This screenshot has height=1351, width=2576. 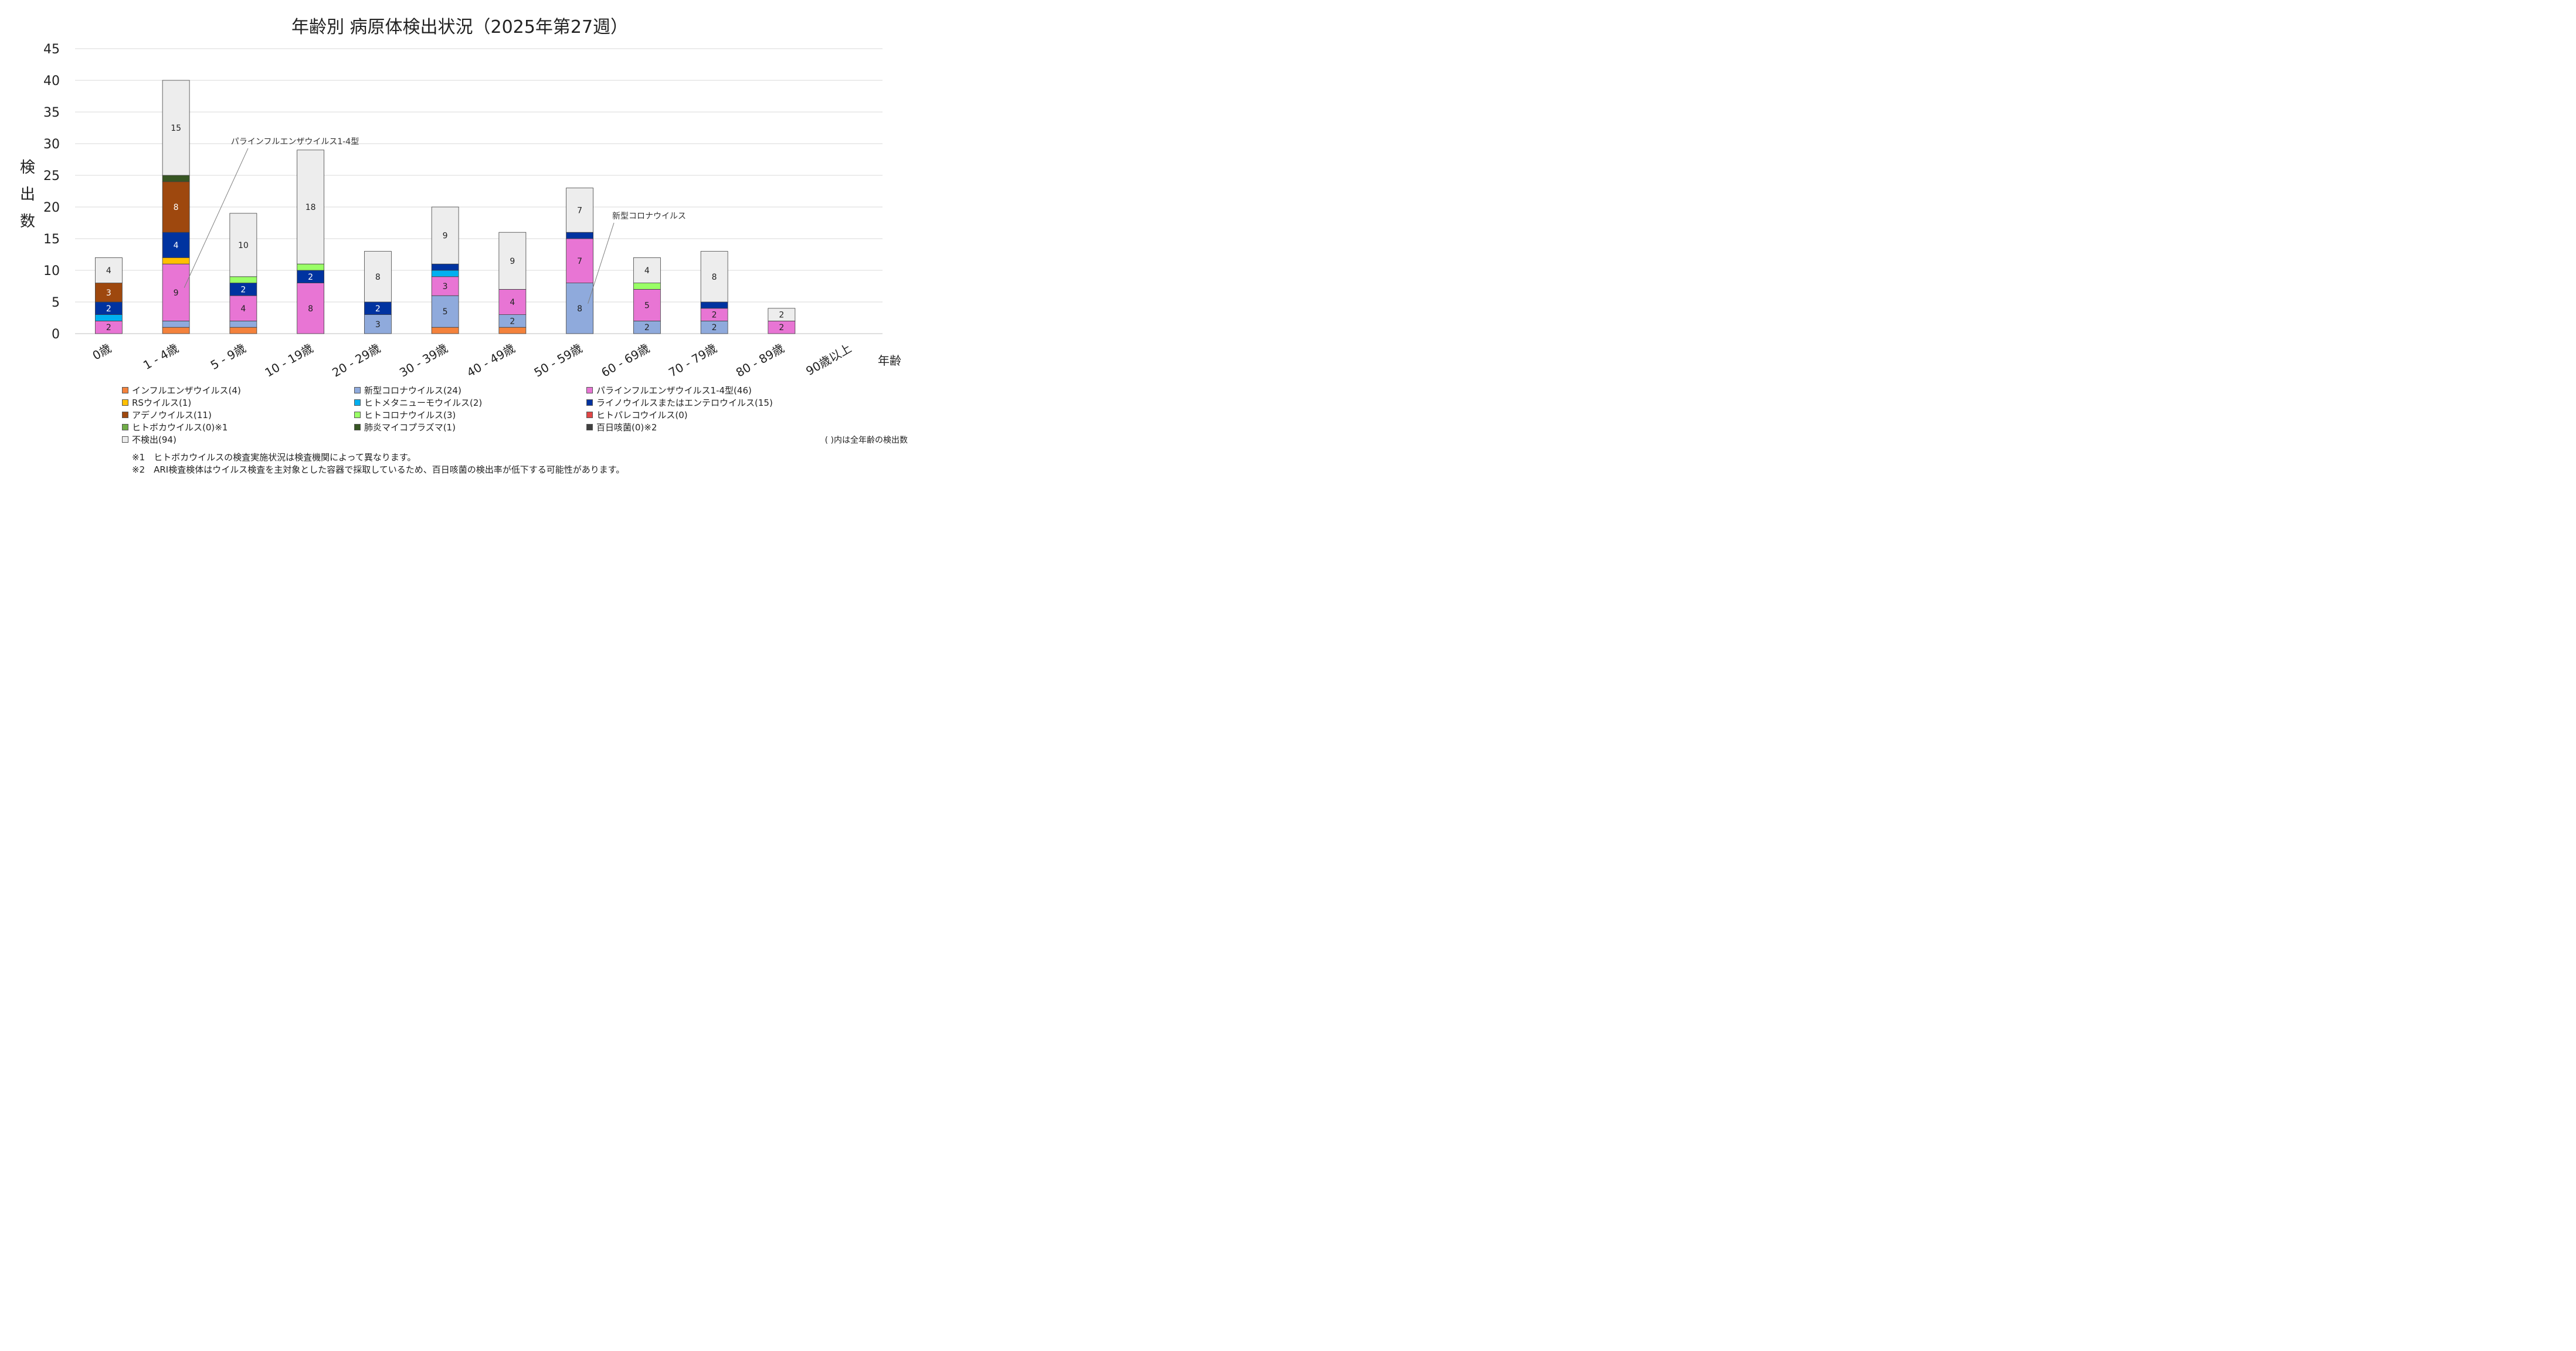 What do you see at coordinates (459, 28) in the screenshot?
I see `chart-title: 年齢別 病原体検出状況（2025年第27週）` at bounding box center [459, 28].